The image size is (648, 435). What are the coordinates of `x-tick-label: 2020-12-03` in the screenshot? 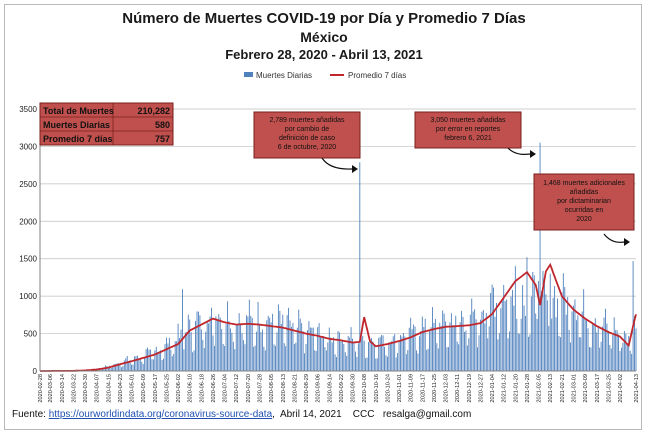 It's located at (447, 388).